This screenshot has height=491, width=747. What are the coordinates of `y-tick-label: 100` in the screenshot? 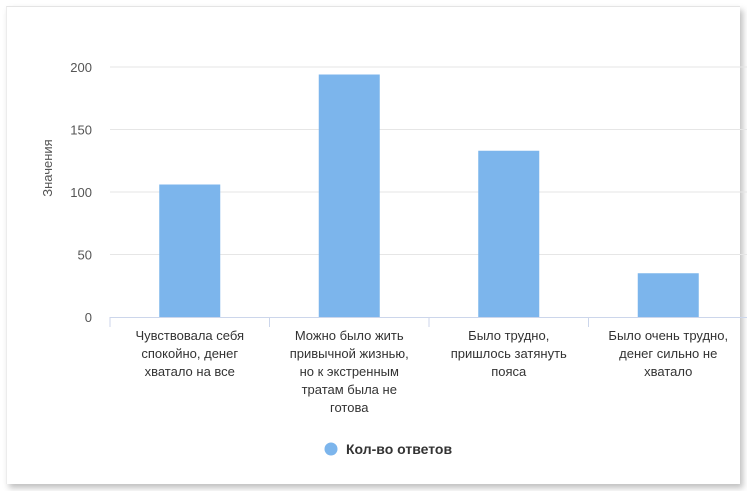 It's located at (81, 192).